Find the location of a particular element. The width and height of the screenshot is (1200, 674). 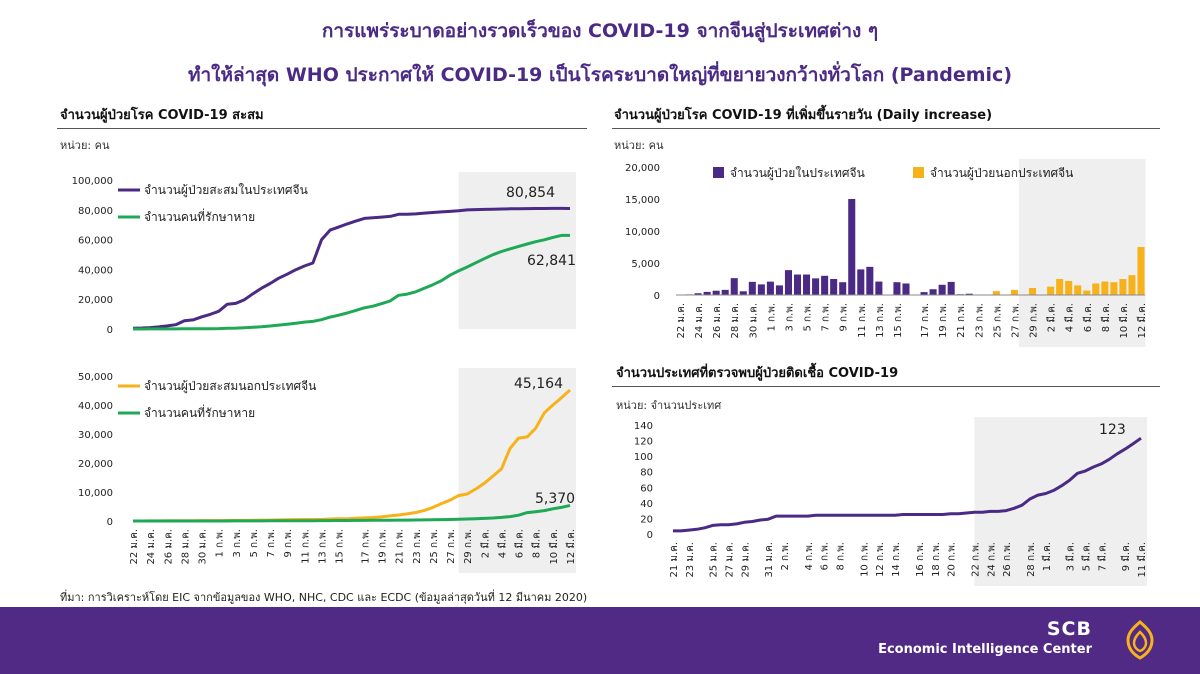

x-tick-label: 1 มี.ค. is located at coordinates (1047, 556).